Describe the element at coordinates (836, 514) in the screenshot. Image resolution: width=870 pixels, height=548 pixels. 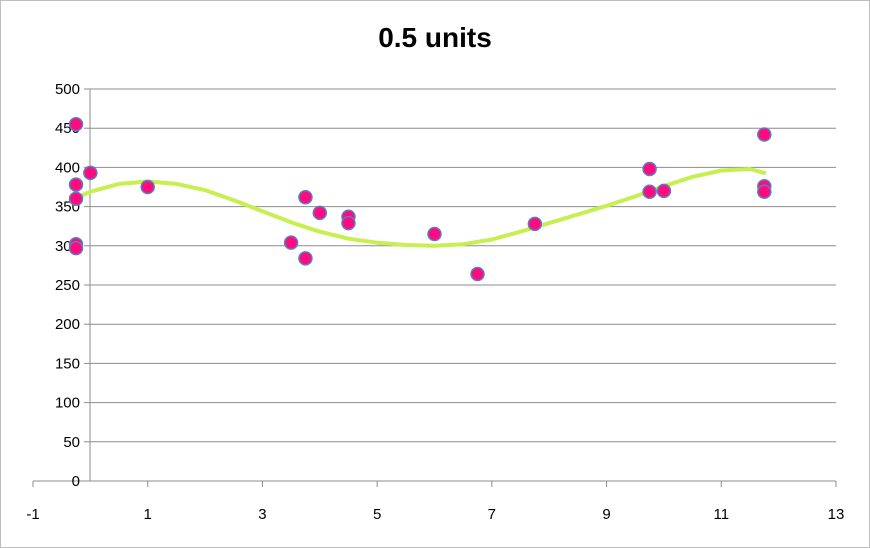
I see `x-tick-label: 13` at that location.